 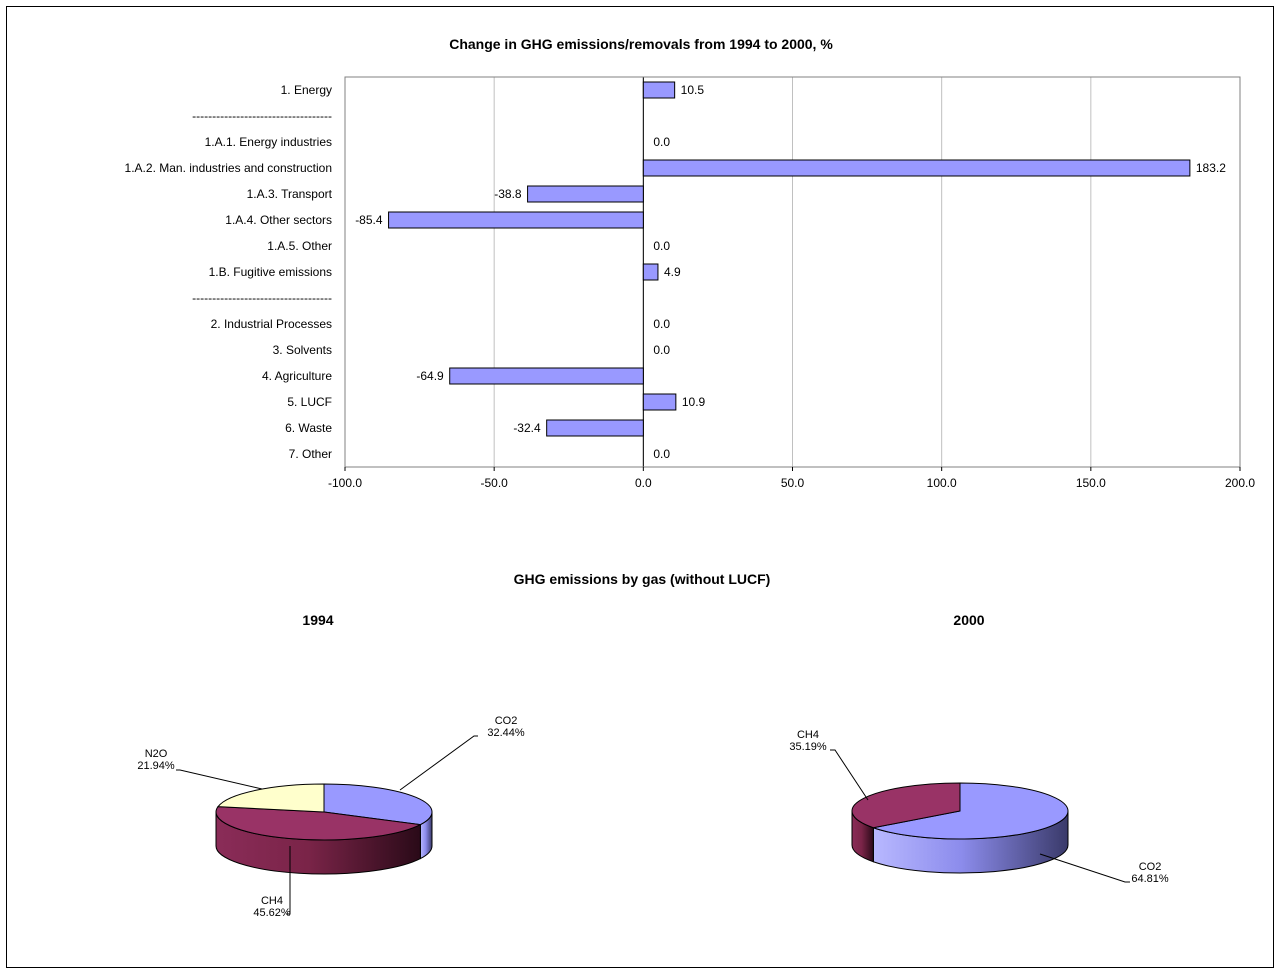 What do you see at coordinates (156, 766) in the screenshot?
I see `pie-slice-percent: 21.94%` at bounding box center [156, 766].